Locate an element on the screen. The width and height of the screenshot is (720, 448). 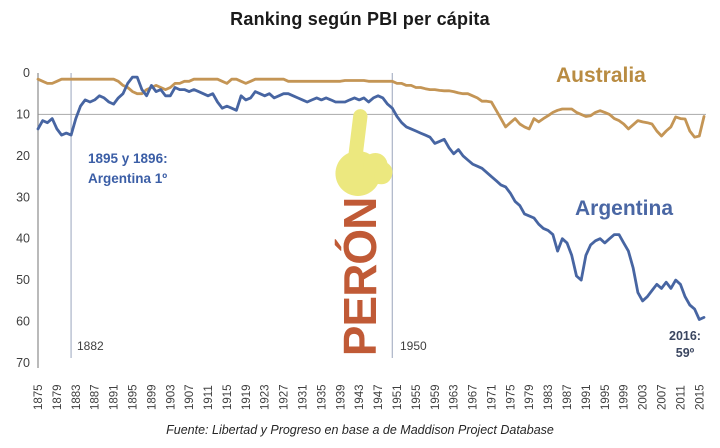
x-tick-label: 1967 is located at coordinates (474, 397).